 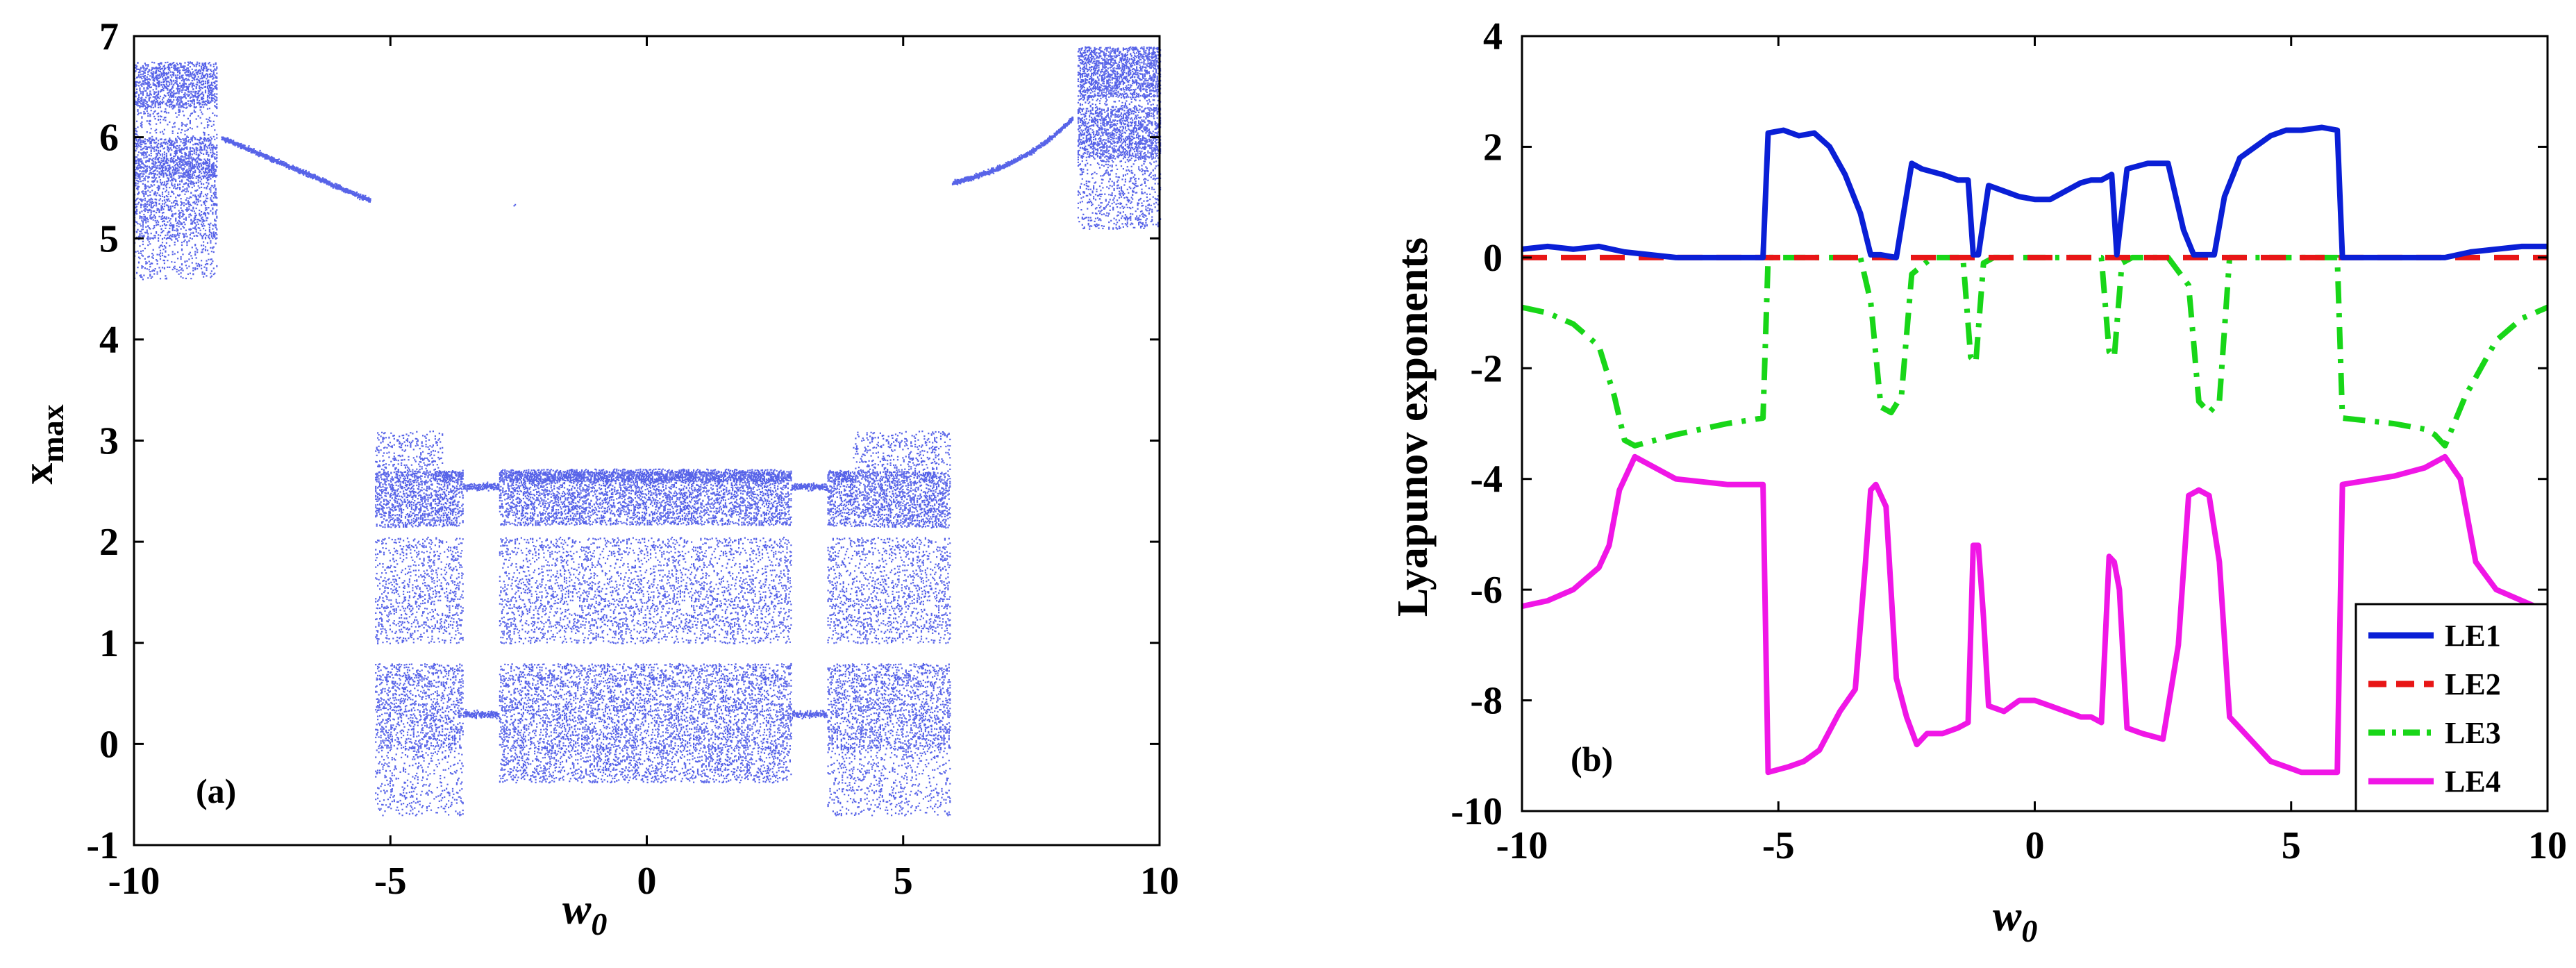 I want to click on panel-a-ylabel-sub: max, so click(x=52, y=433).